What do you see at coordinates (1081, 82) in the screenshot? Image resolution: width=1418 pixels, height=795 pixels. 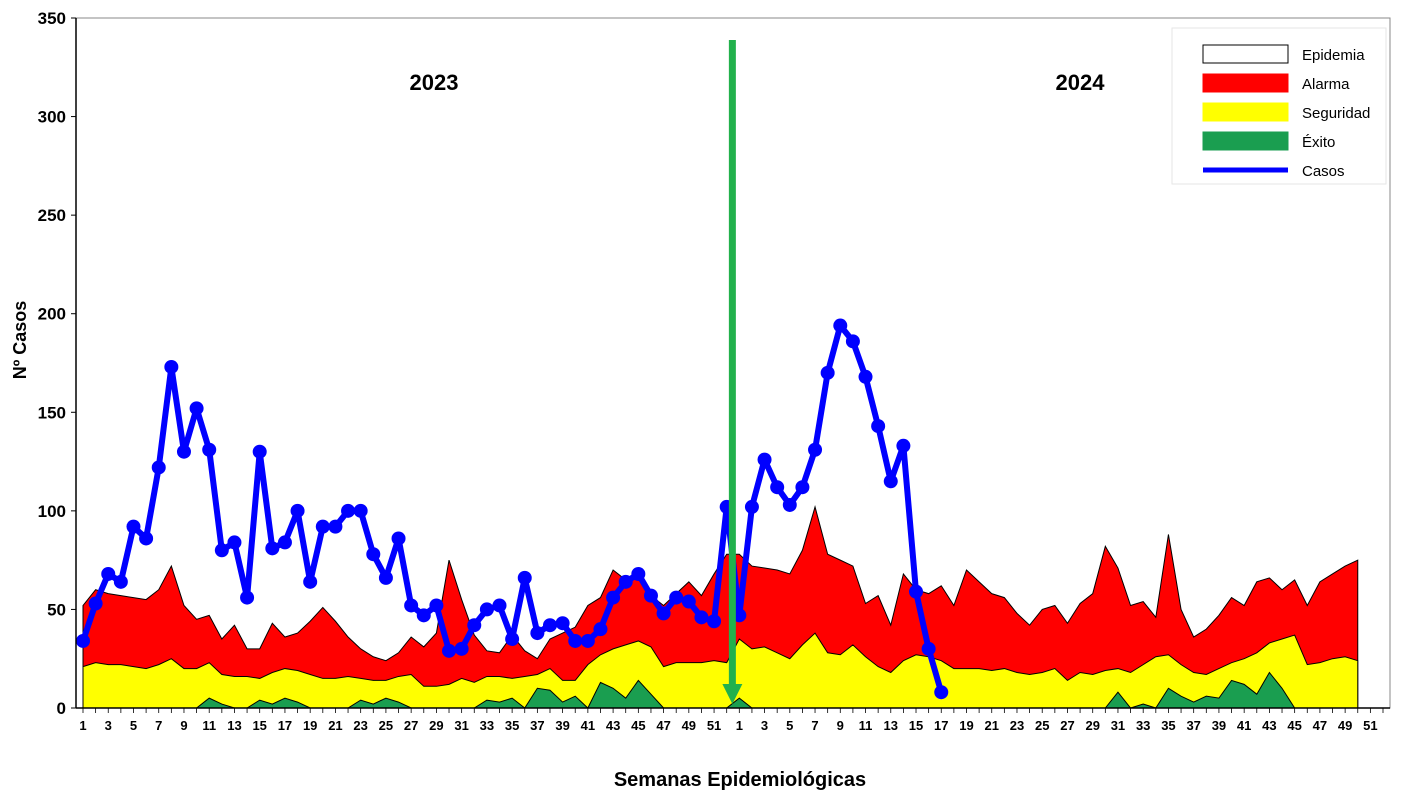 I see `year-label-2024: 2024` at bounding box center [1081, 82].